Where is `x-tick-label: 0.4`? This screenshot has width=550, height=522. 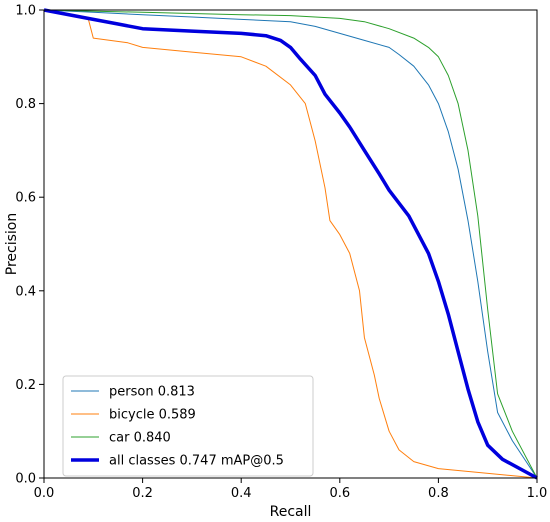 x-tick-label: 0.4 is located at coordinates (241, 493).